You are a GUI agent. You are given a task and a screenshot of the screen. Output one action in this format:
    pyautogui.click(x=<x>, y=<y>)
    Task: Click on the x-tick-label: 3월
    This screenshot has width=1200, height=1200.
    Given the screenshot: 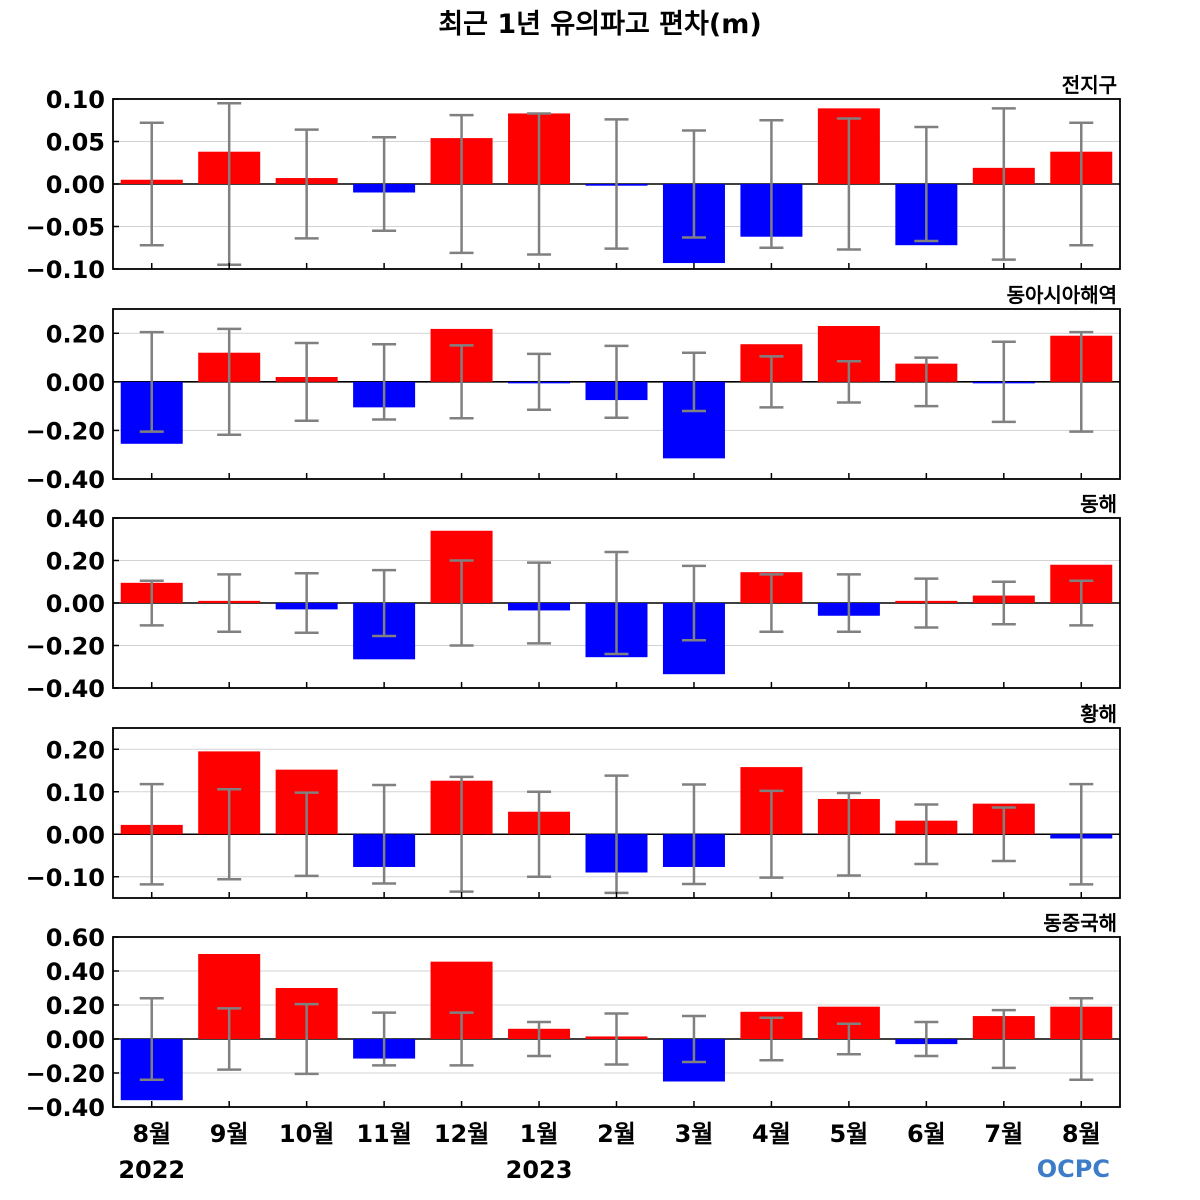 What is the action you would take?
    pyautogui.click(x=694, y=1134)
    